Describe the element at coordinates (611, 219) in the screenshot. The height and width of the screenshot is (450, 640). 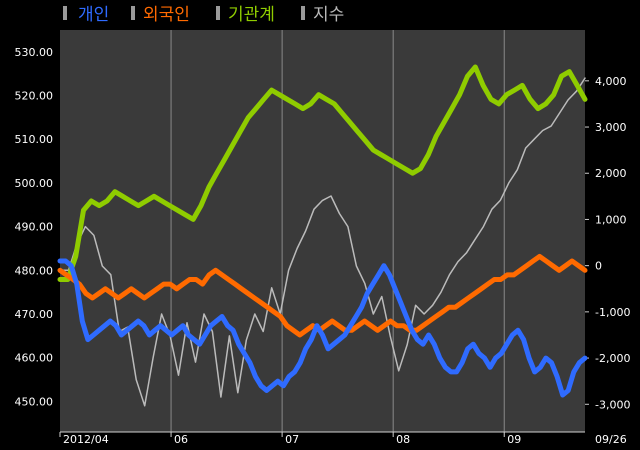
I see `right-tick-label-4: 1,000` at that location.